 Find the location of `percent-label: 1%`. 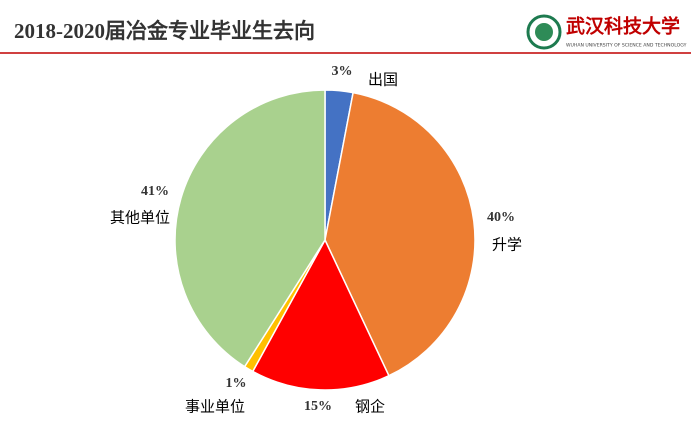

percent-label: 1% is located at coordinates (236, 383).